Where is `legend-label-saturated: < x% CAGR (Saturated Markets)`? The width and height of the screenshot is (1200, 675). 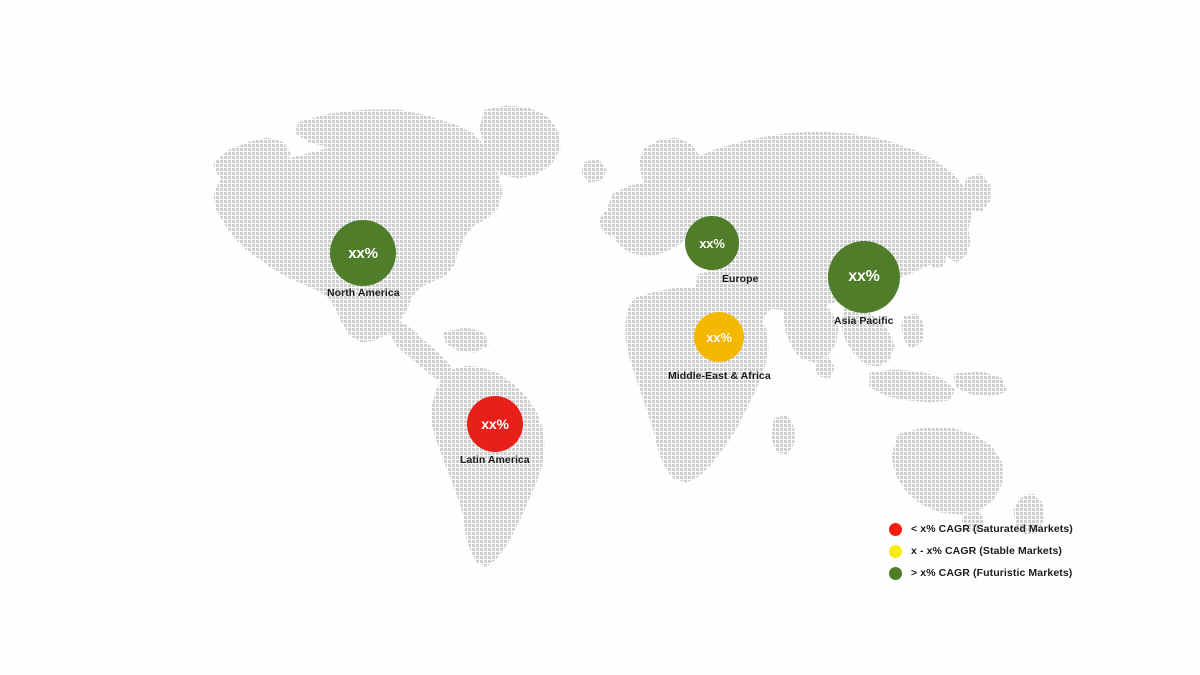
legend-label-saturated: < x% CAGR (Saturated Markets) is located at coordinates (992, 529).